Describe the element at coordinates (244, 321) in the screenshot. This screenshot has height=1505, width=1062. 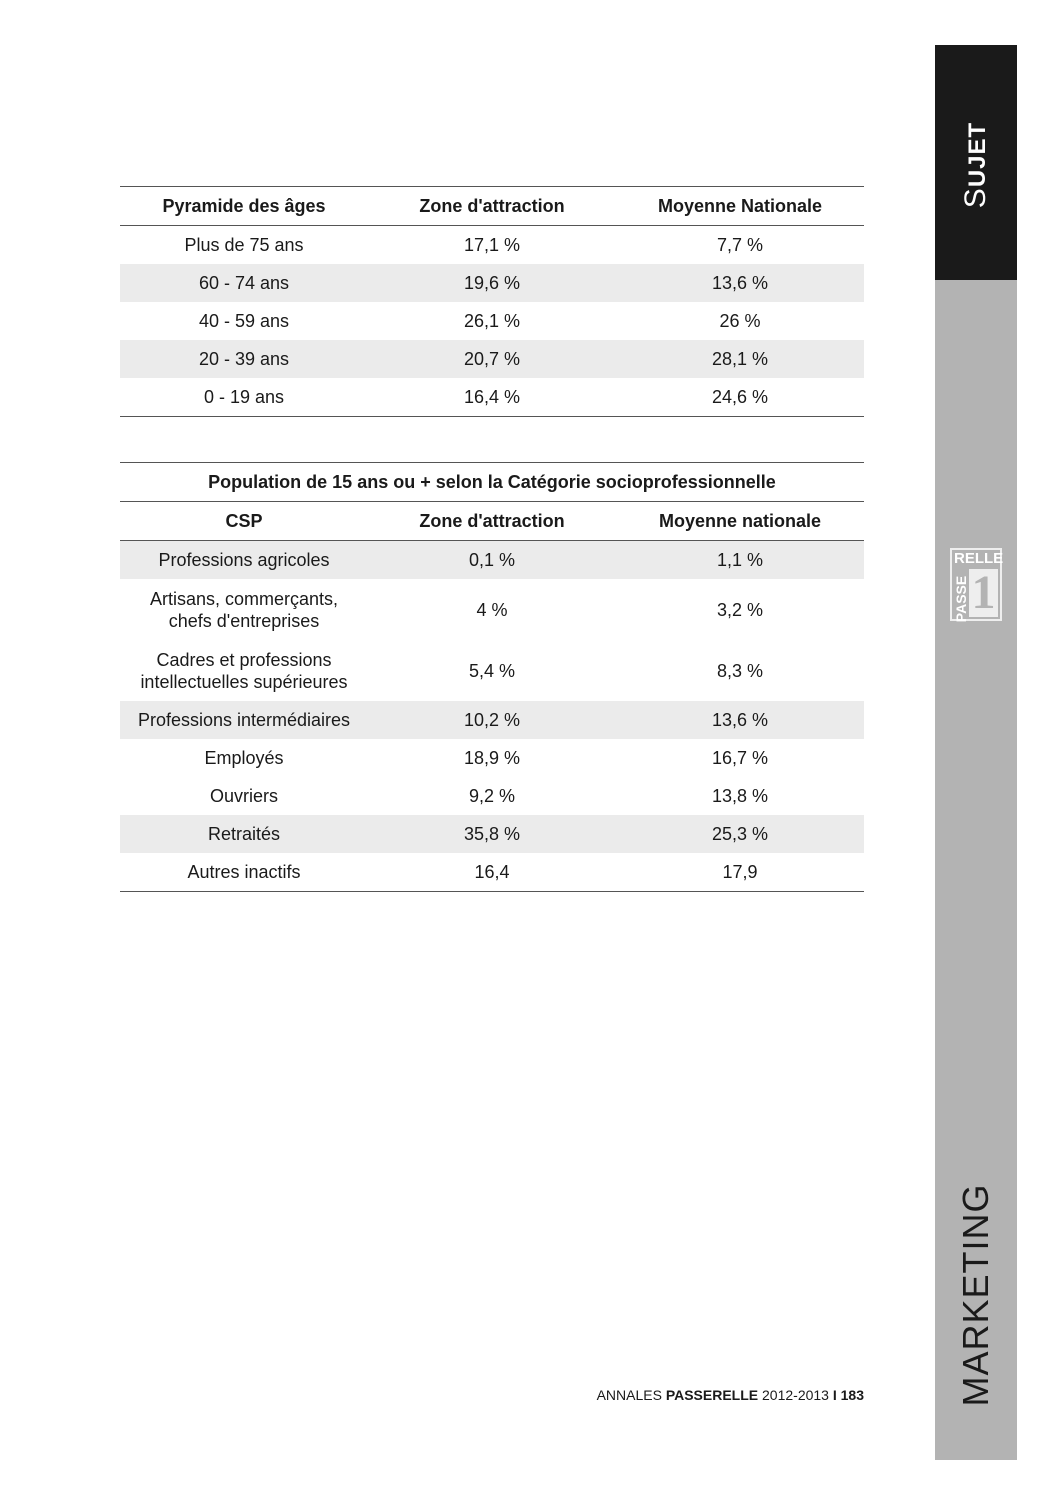
I see `cell: 40 - 59 ans` at that location.